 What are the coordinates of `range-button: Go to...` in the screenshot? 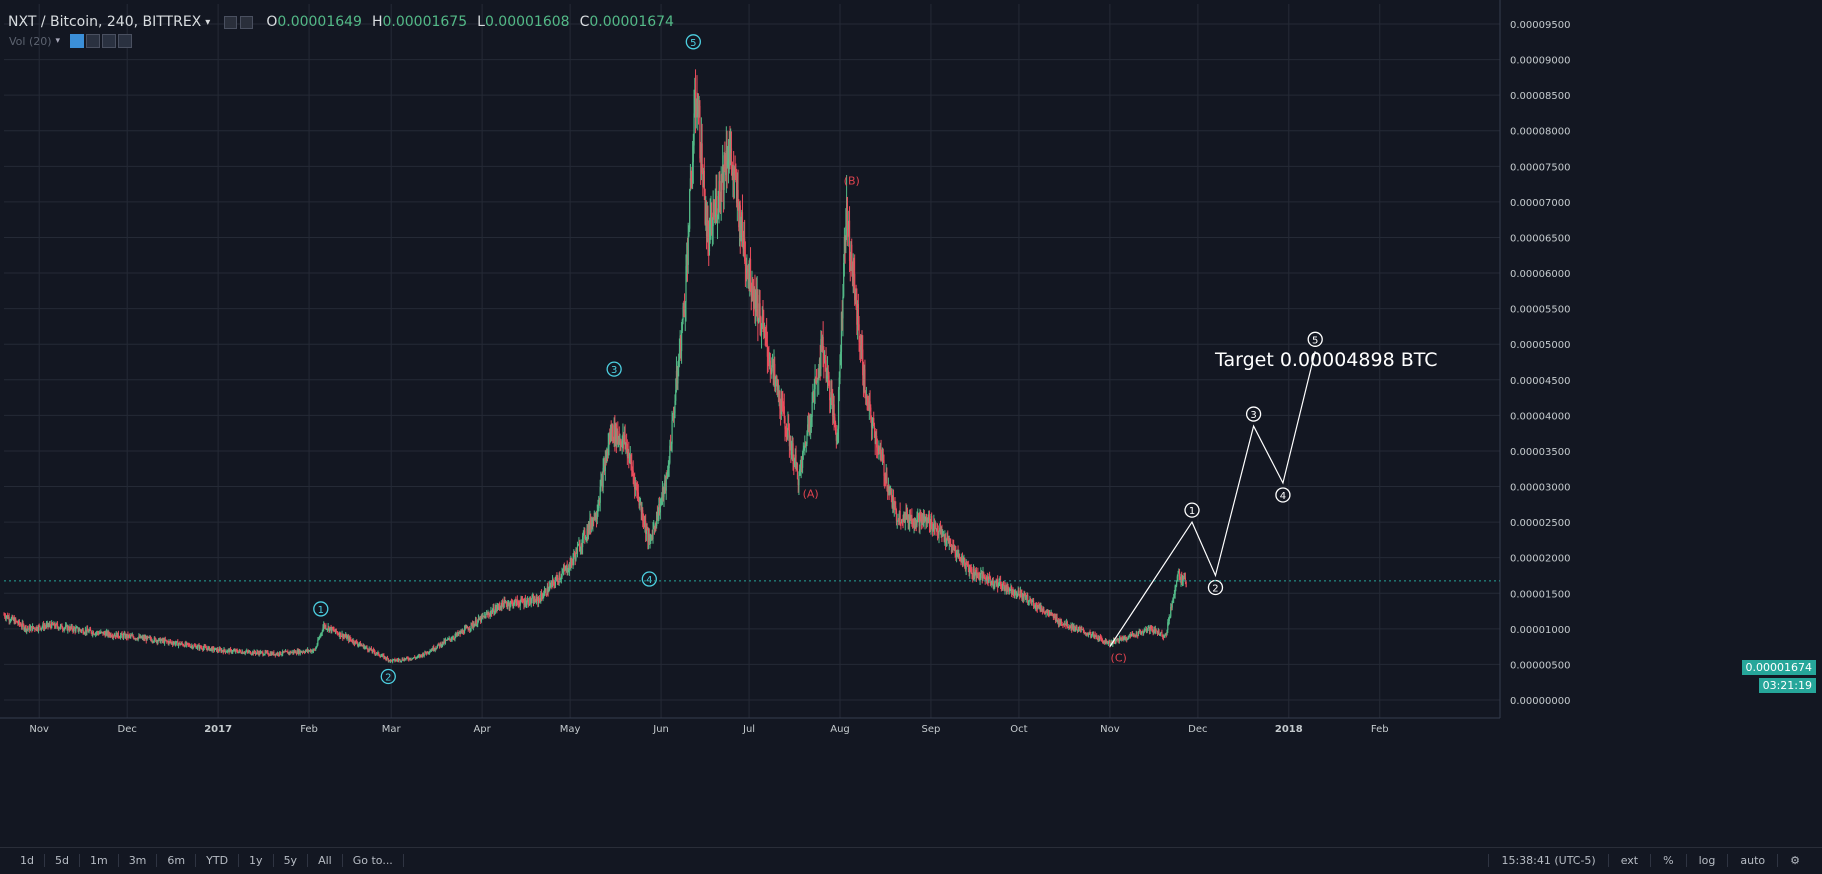 It's located at (373, 860).